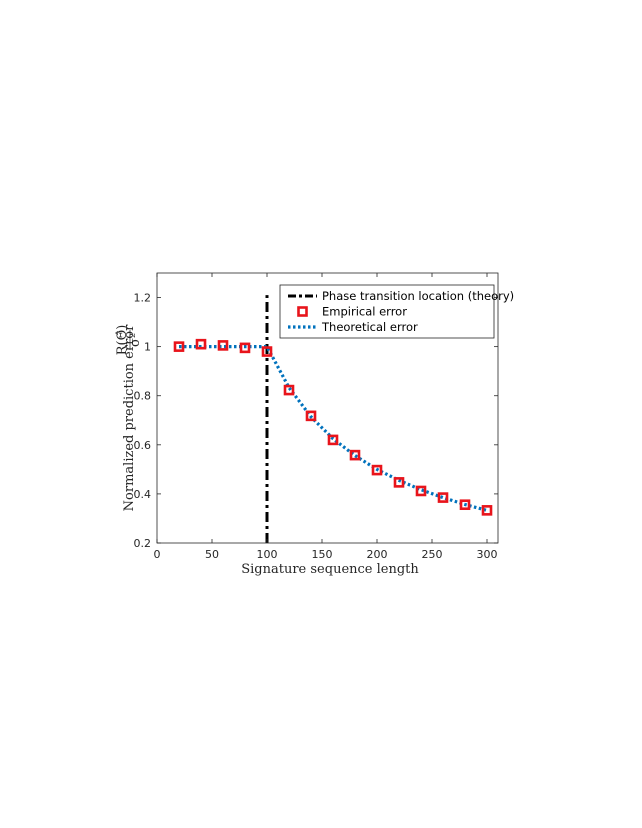 The image size is (642, 828). Describe the element at coordinates (143, 298) in the screenshot. I see `y-tick-label: 1.2` at that location.